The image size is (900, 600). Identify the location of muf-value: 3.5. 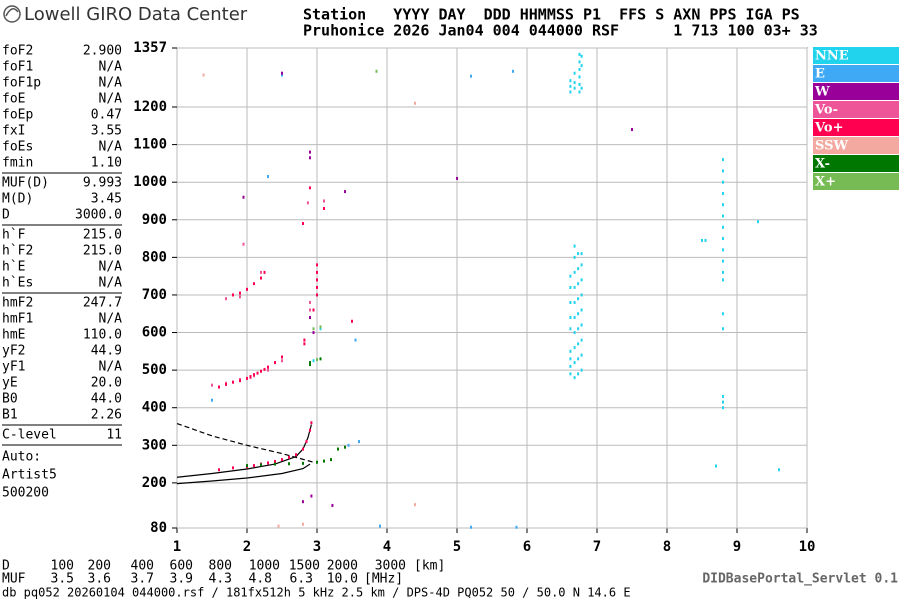
(62, 579).